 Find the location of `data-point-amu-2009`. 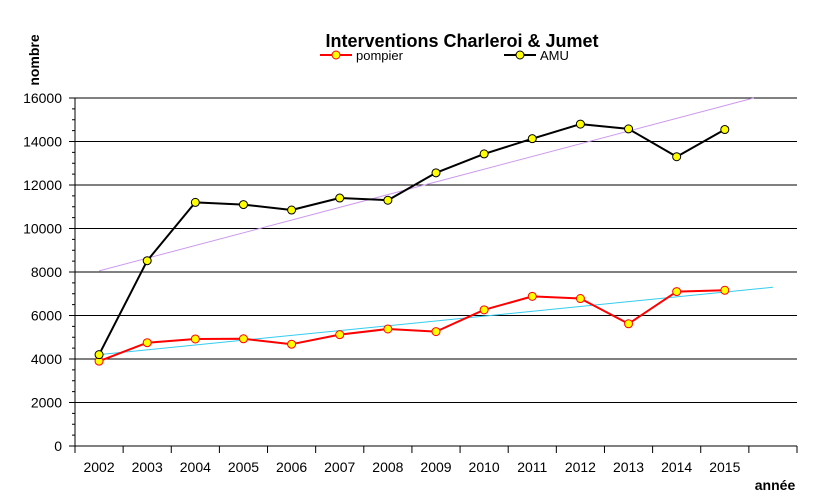

data-point-amu-2009 is located at coordinates (436, 173).